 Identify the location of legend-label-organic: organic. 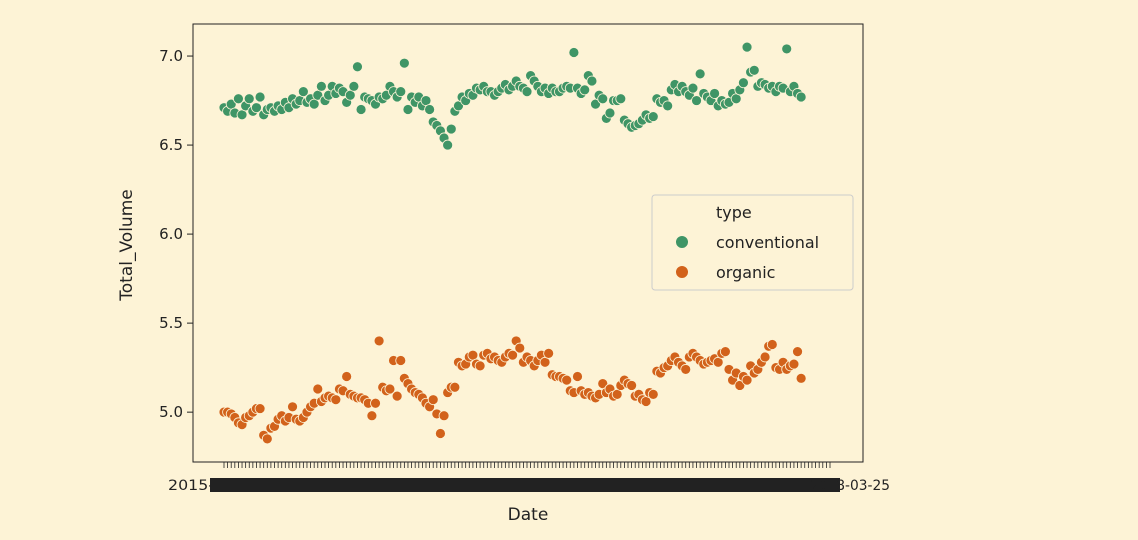
(745, 272).